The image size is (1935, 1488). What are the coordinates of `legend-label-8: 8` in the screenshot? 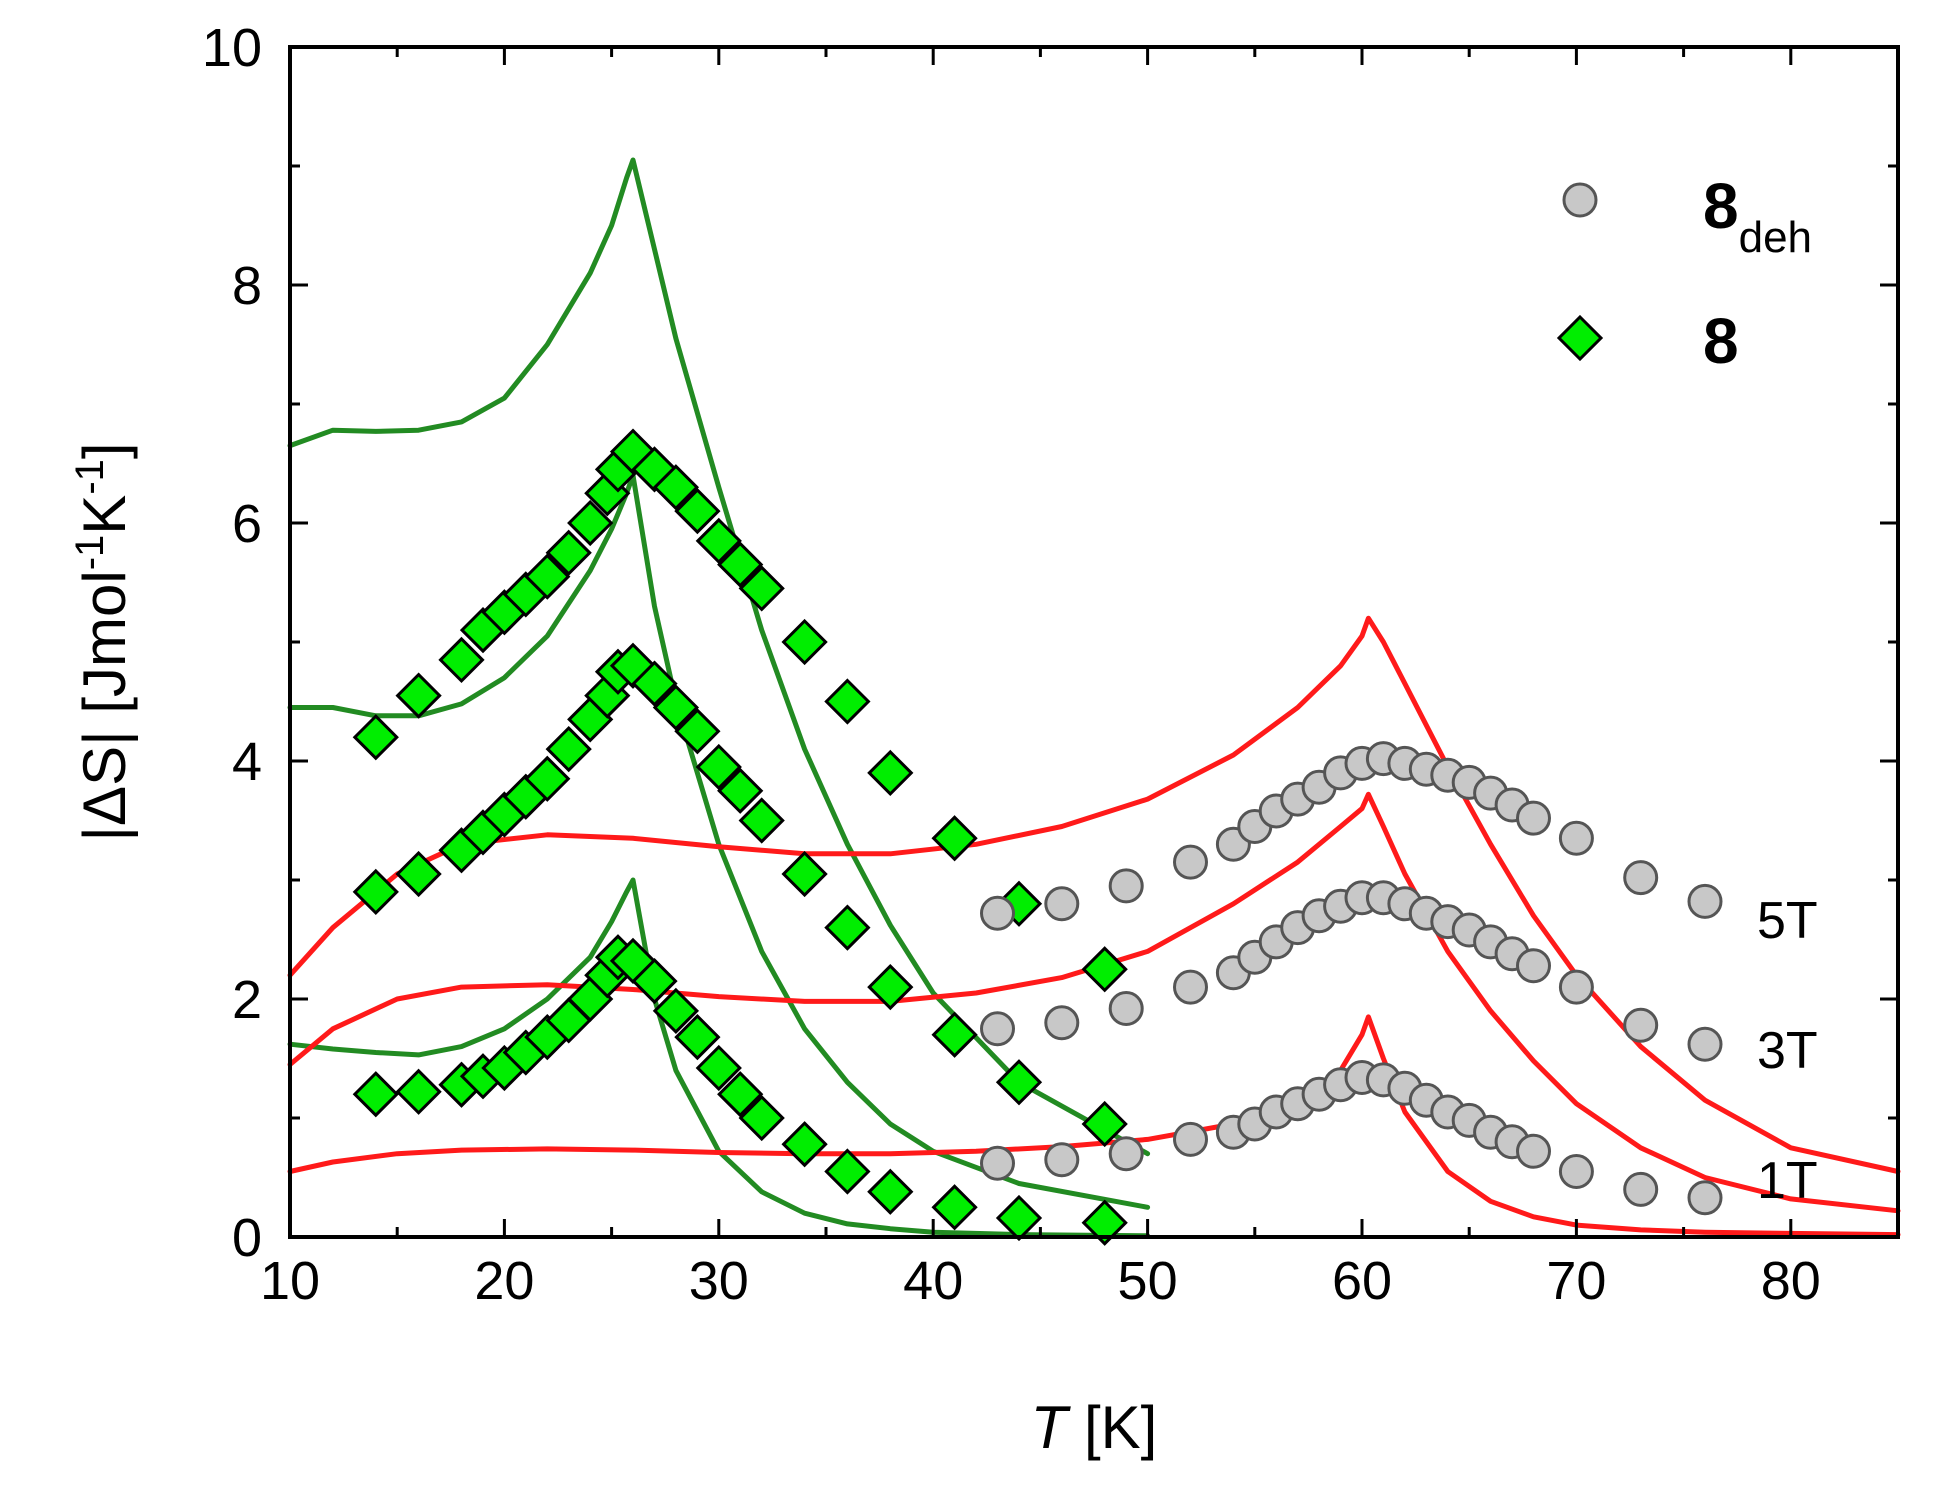 It's located at (1721, 341).